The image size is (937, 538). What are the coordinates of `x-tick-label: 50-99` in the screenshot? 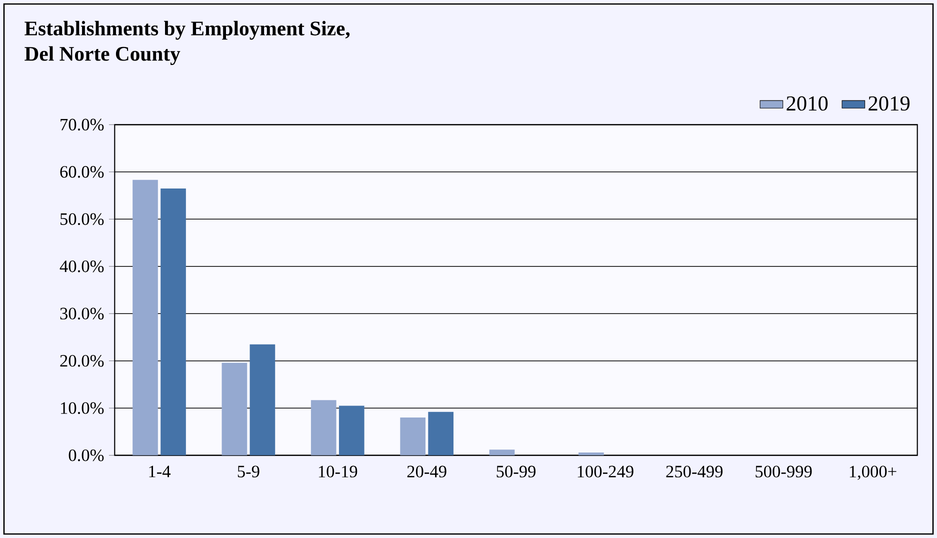 It's located at (516, 472).